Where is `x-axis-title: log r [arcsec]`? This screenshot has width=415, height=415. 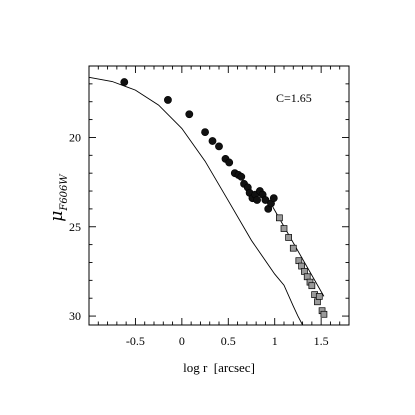
x-axis-title: log r [arcsec] is located at coordinates (219, 367).